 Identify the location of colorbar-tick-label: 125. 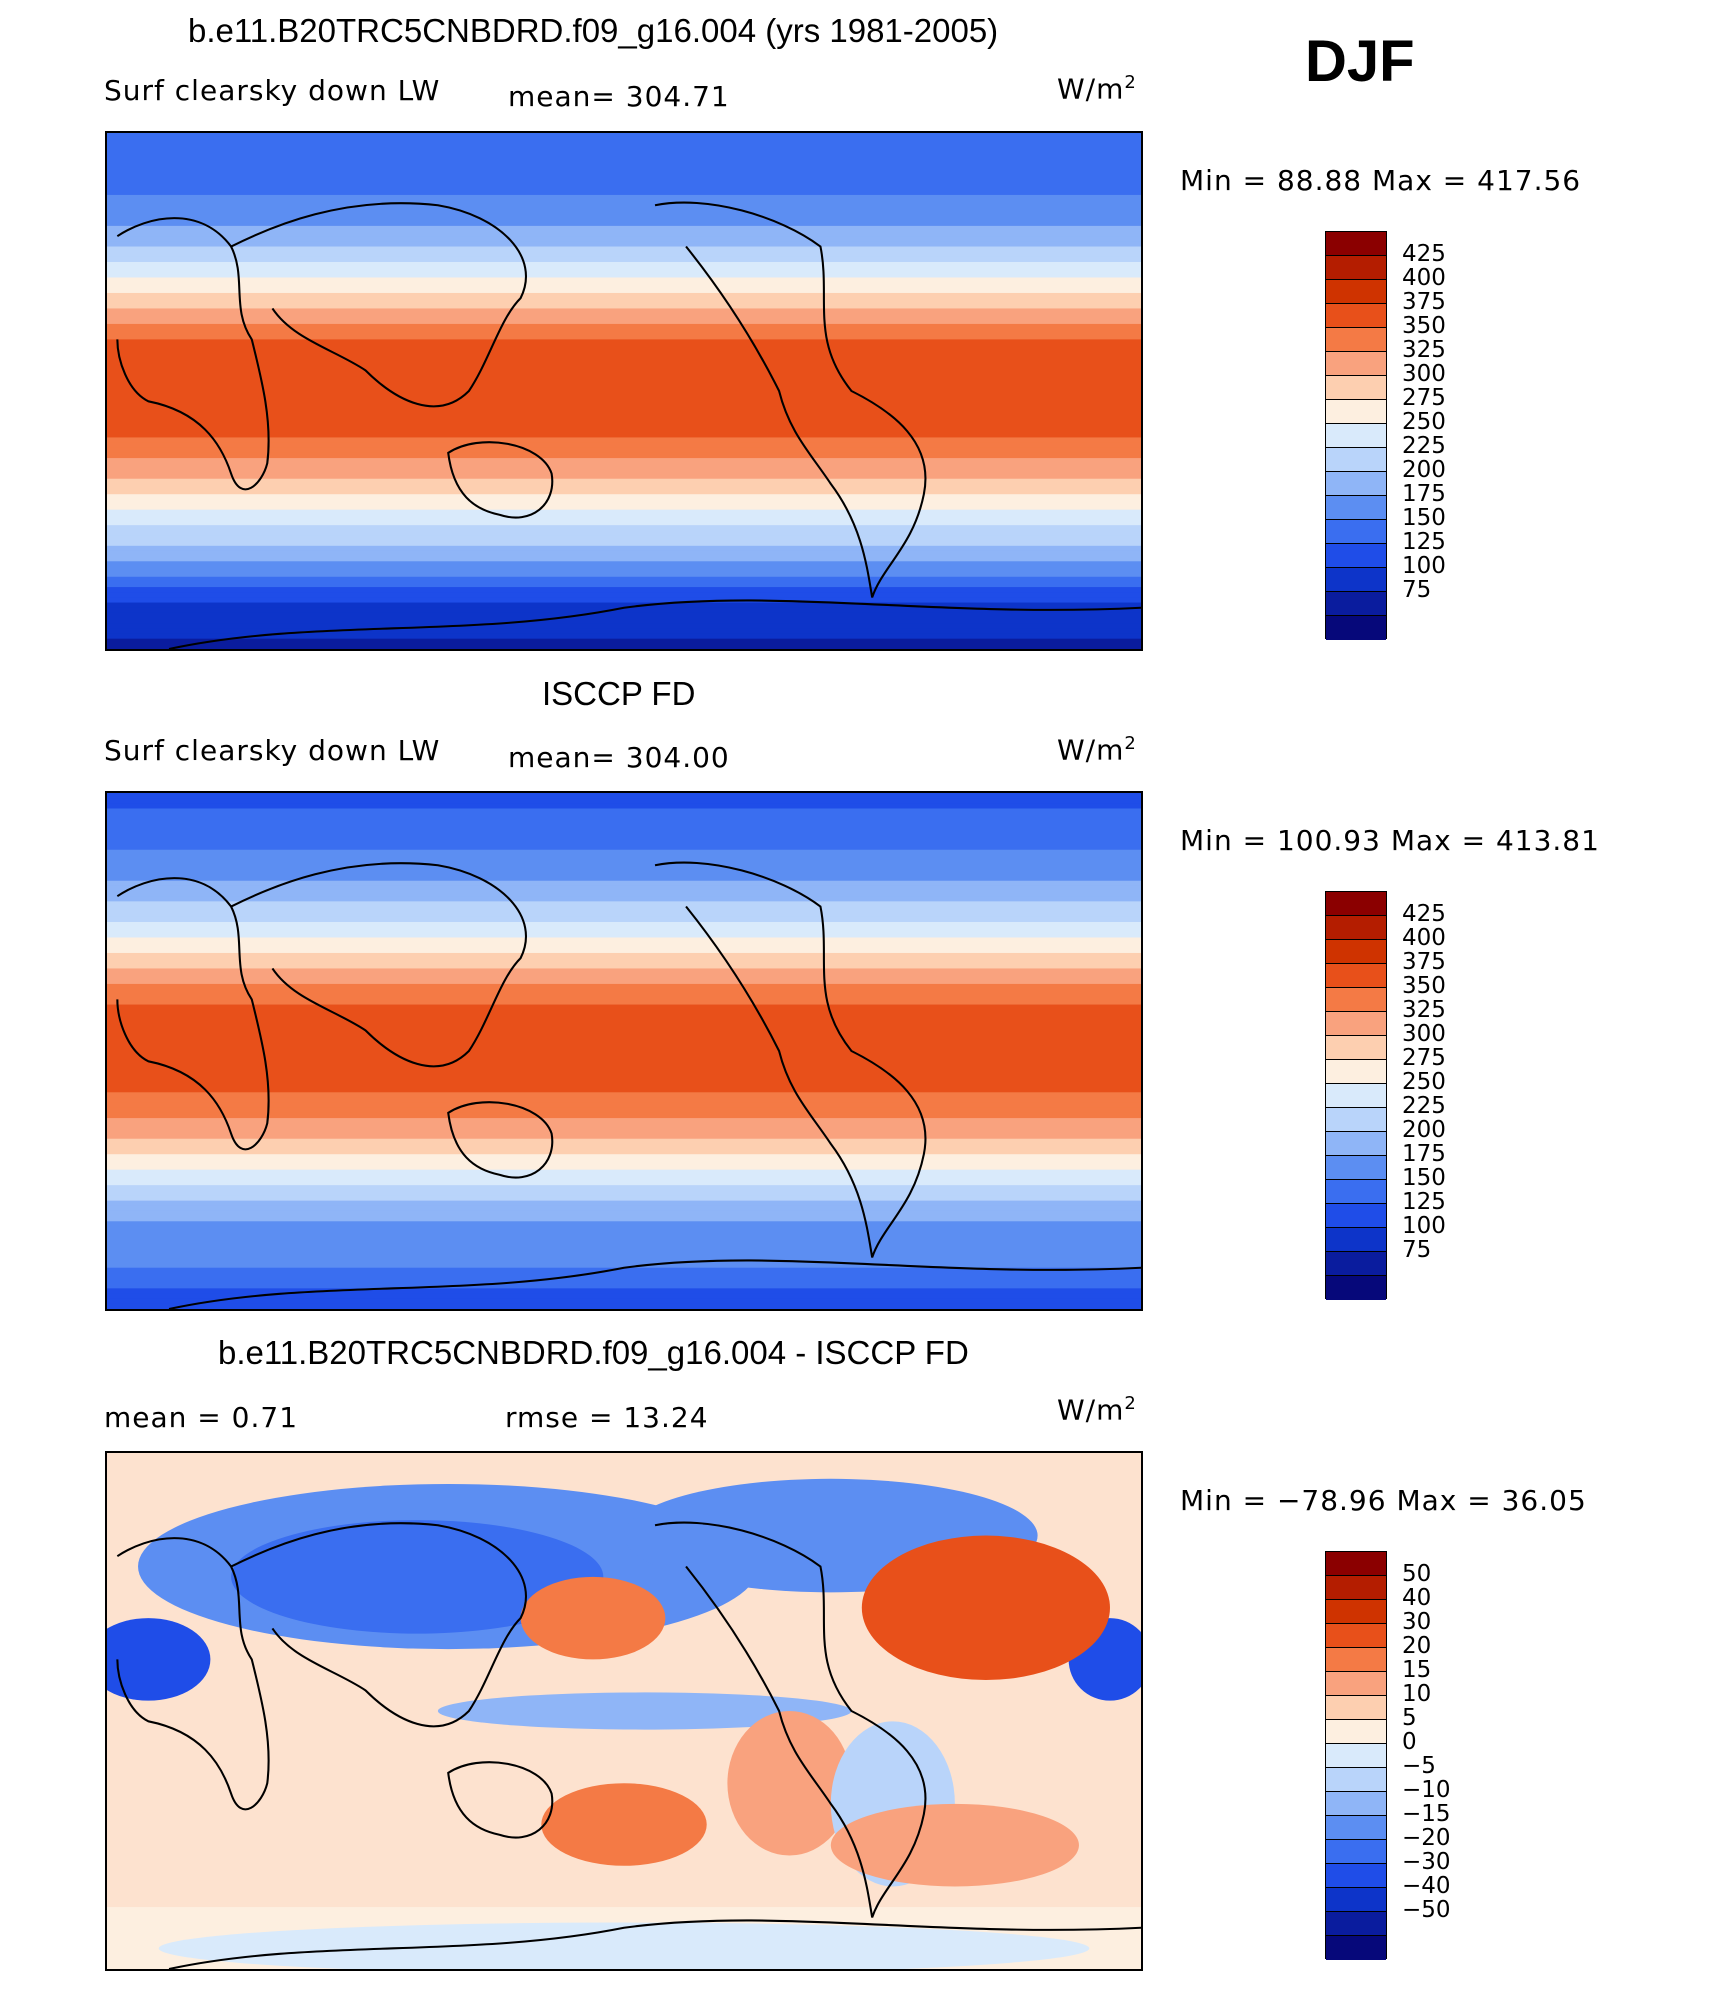
(1424, 1202).